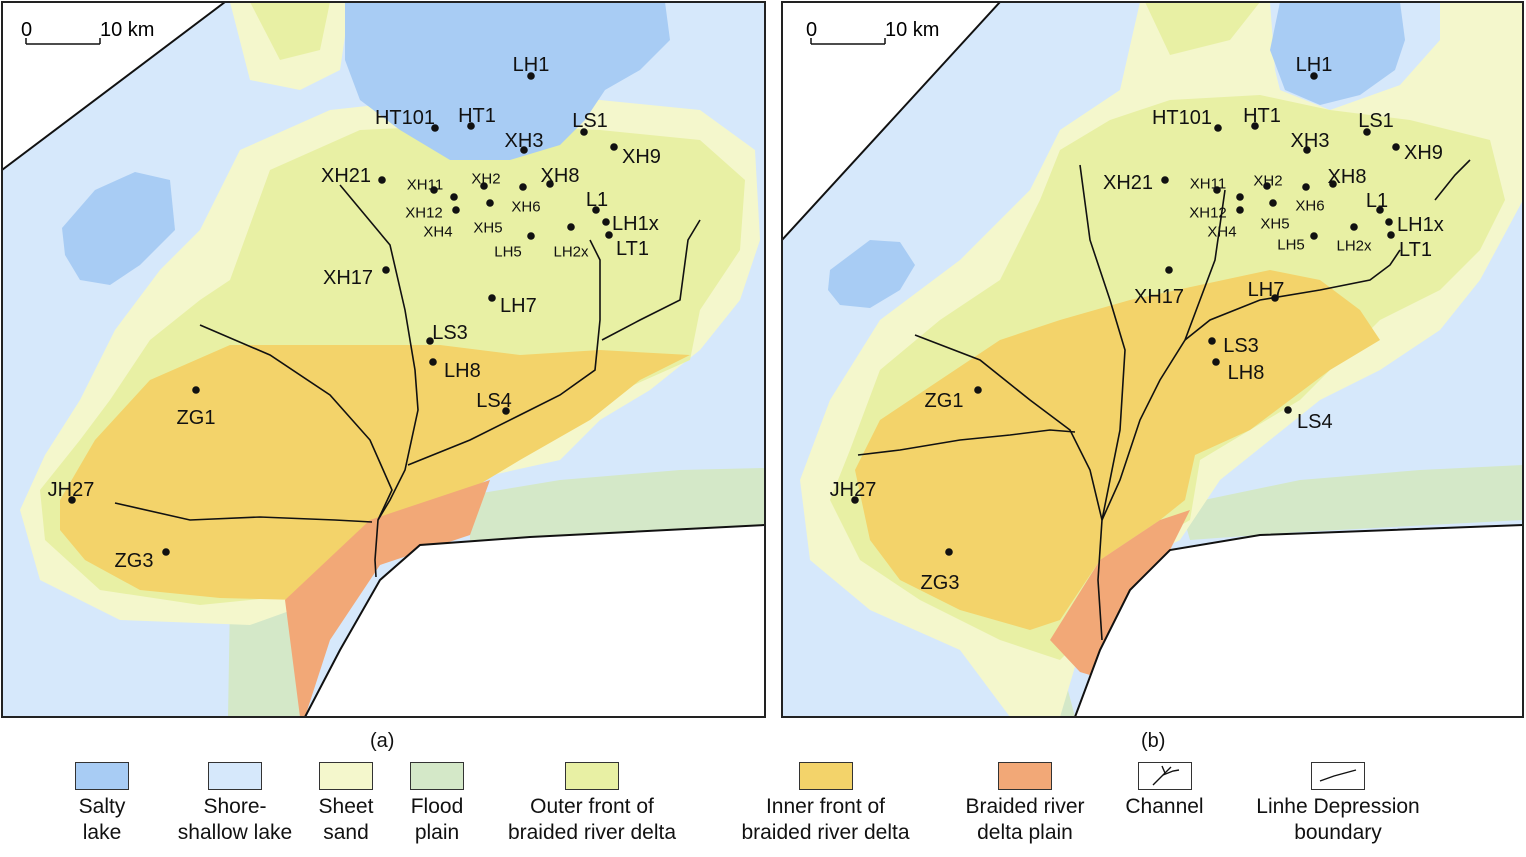 The image size is (1526, 857). I want to click on well-label: LH2x, so click(1354, 245).